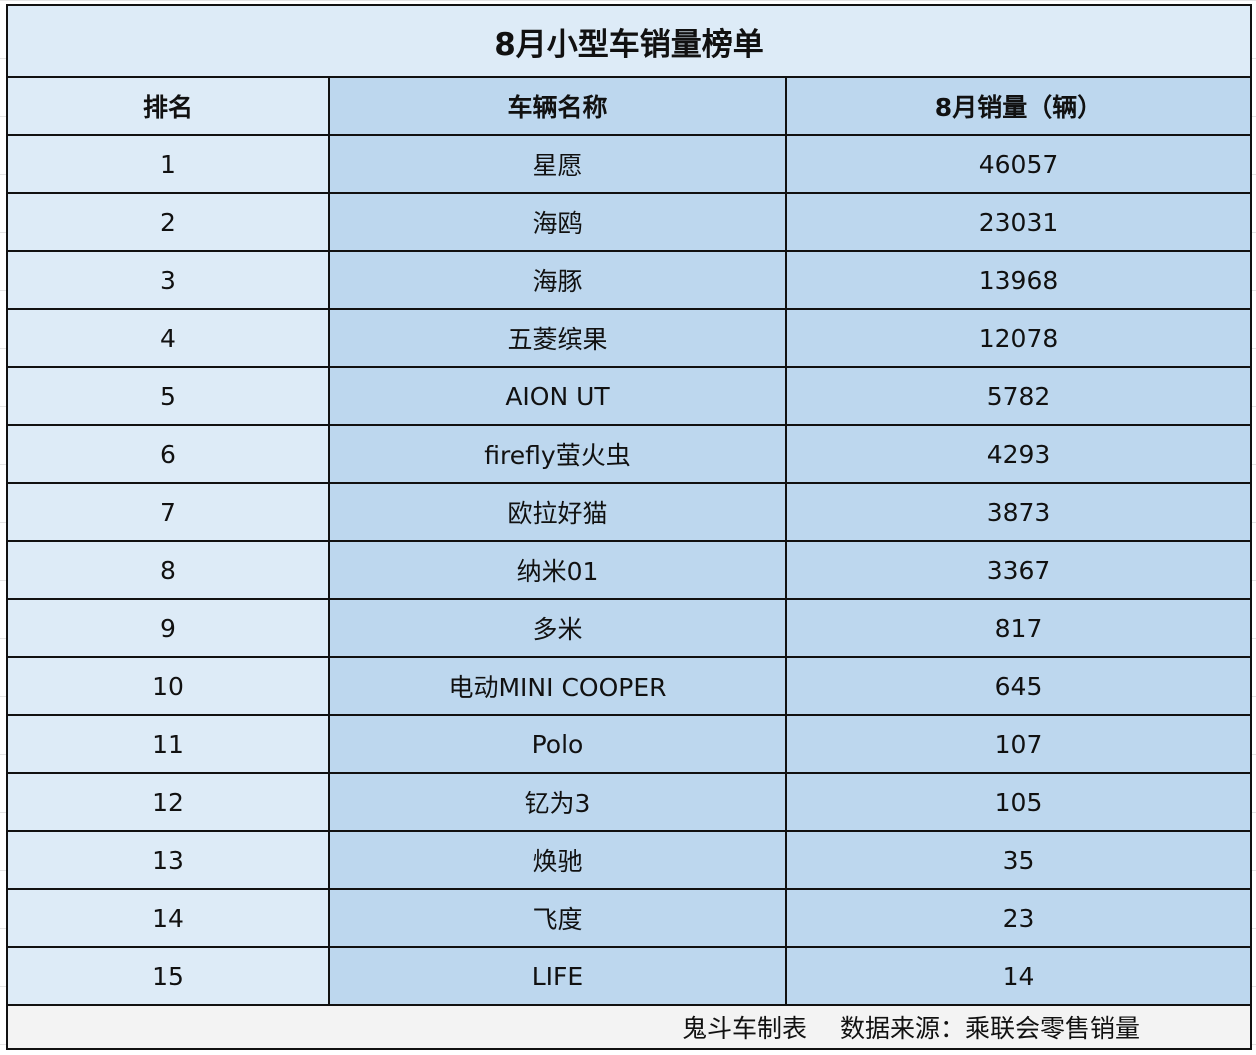  What do you see at coordinates (557, 570) in the screenshot?
I see `cell-vehicle-name: 纳米01` at bounding box center [557, 570].